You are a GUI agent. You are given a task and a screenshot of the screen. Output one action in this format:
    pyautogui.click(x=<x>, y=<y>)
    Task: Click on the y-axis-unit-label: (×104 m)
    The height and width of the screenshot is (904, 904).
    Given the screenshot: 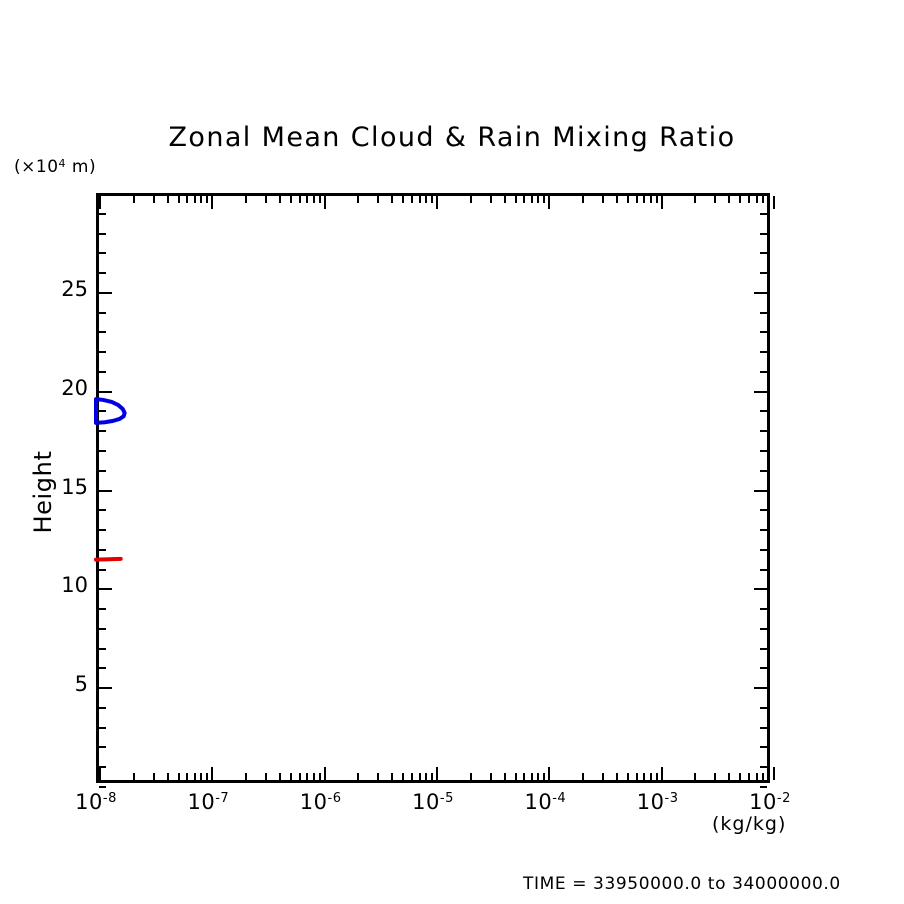 What is the action you would take?
    pyautogui.click(x=55, y=167)
    